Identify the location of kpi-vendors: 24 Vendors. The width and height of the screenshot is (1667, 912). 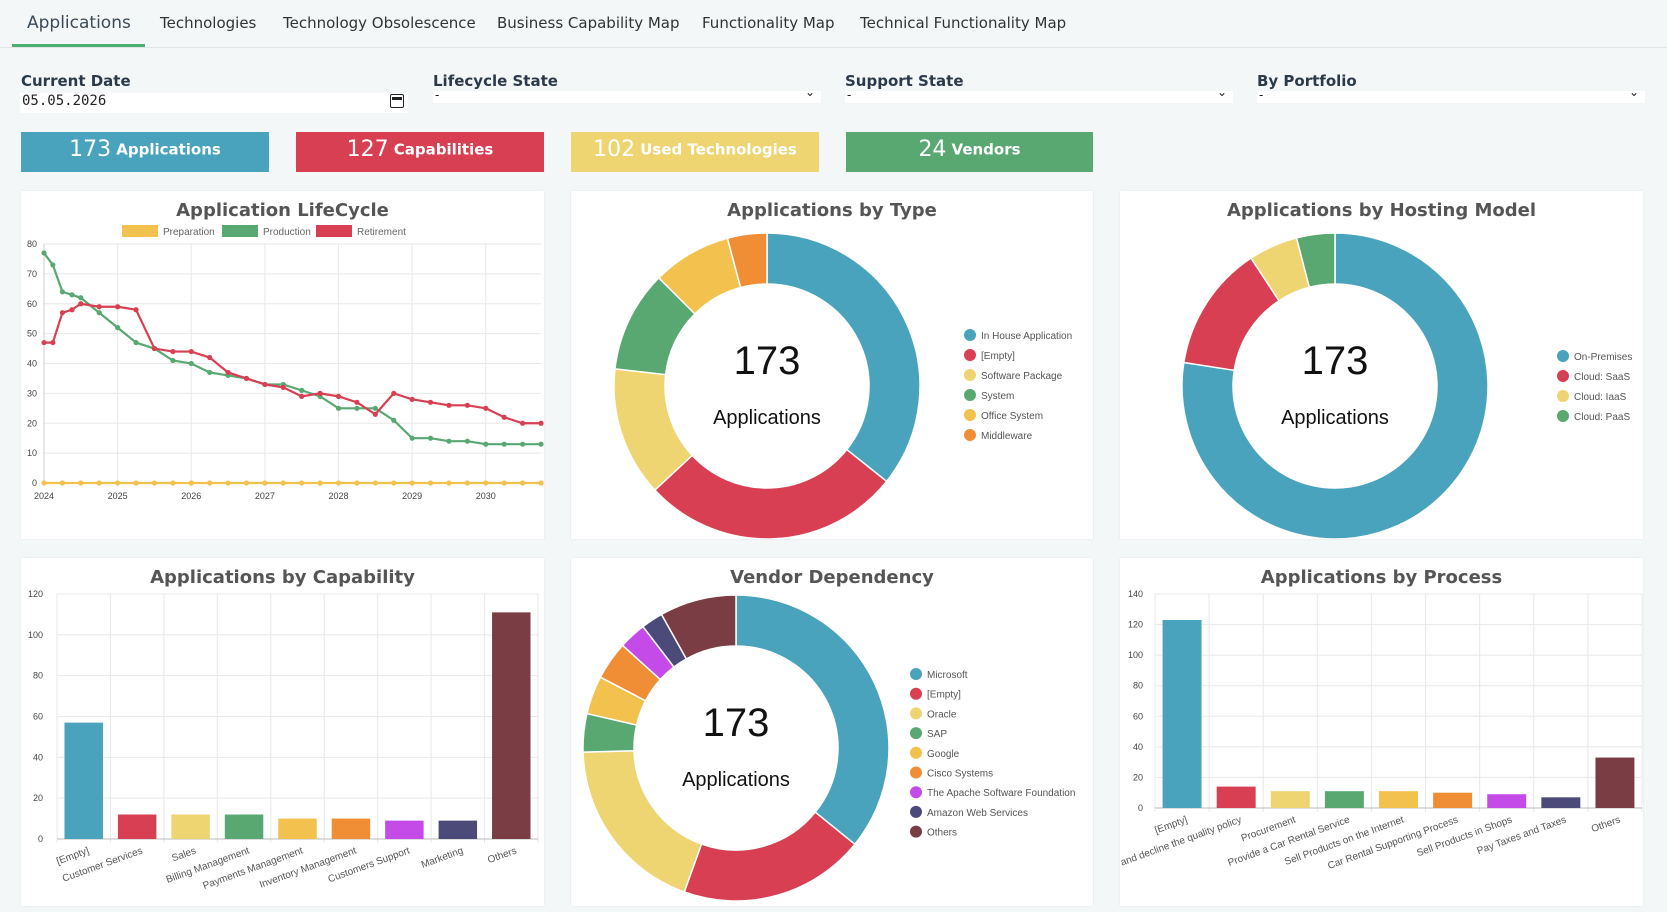
(969, 152).